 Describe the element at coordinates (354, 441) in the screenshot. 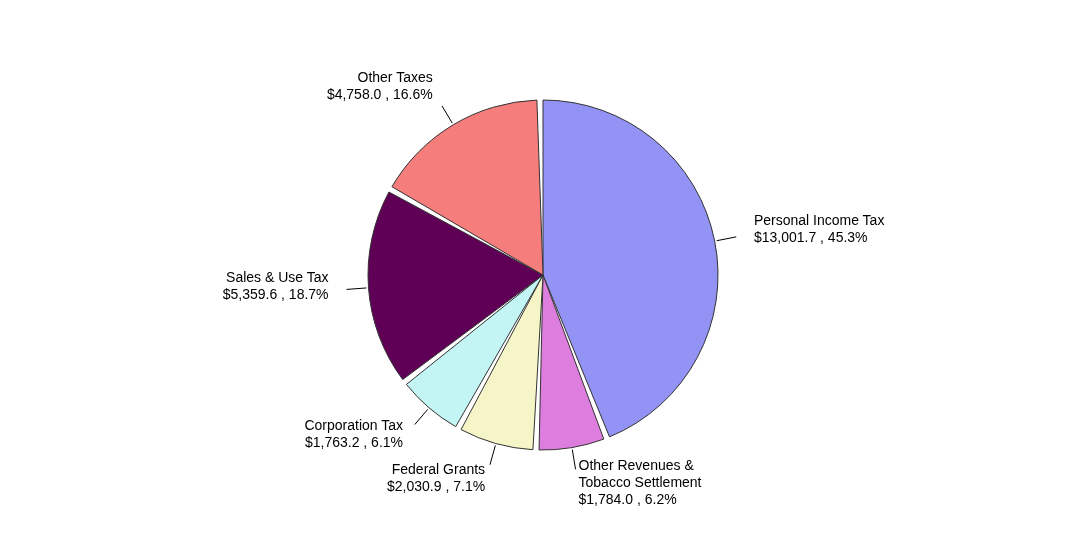

I see `data-label: $1,763.2 , 6.1%` at that location.